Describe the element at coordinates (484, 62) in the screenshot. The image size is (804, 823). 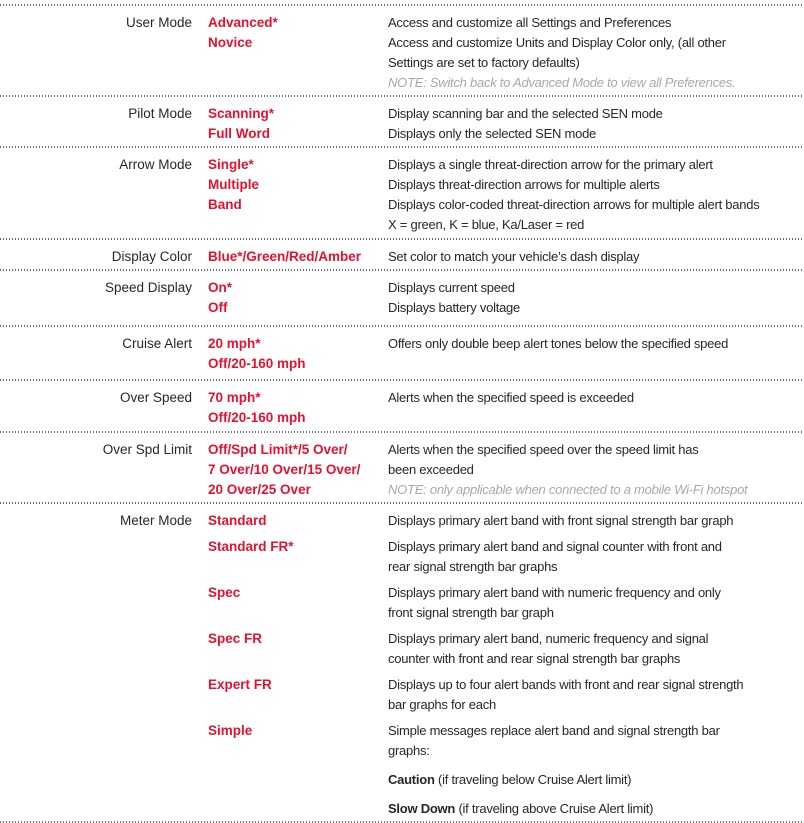
I see `description-line: Settings are set to factory defaults)` at that location.